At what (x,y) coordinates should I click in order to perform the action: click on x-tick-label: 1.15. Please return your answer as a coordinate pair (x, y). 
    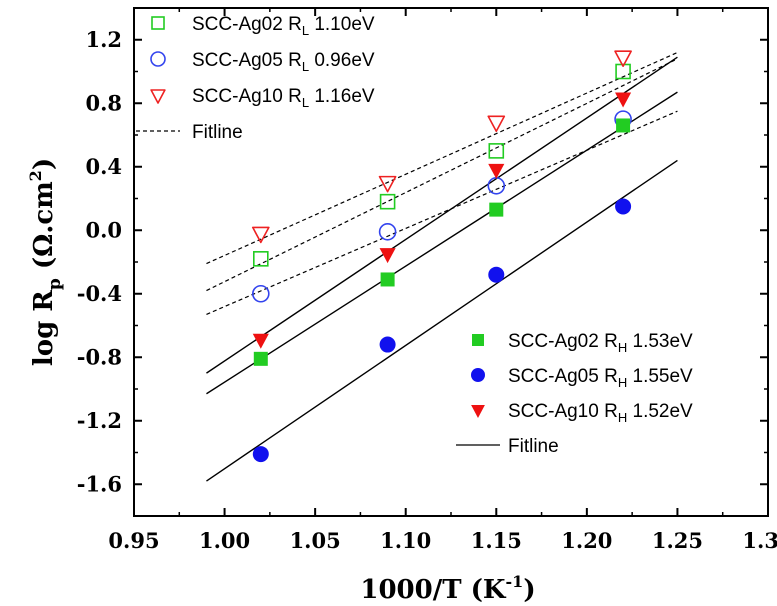
    Looking at the image, I should click on (496, 540).